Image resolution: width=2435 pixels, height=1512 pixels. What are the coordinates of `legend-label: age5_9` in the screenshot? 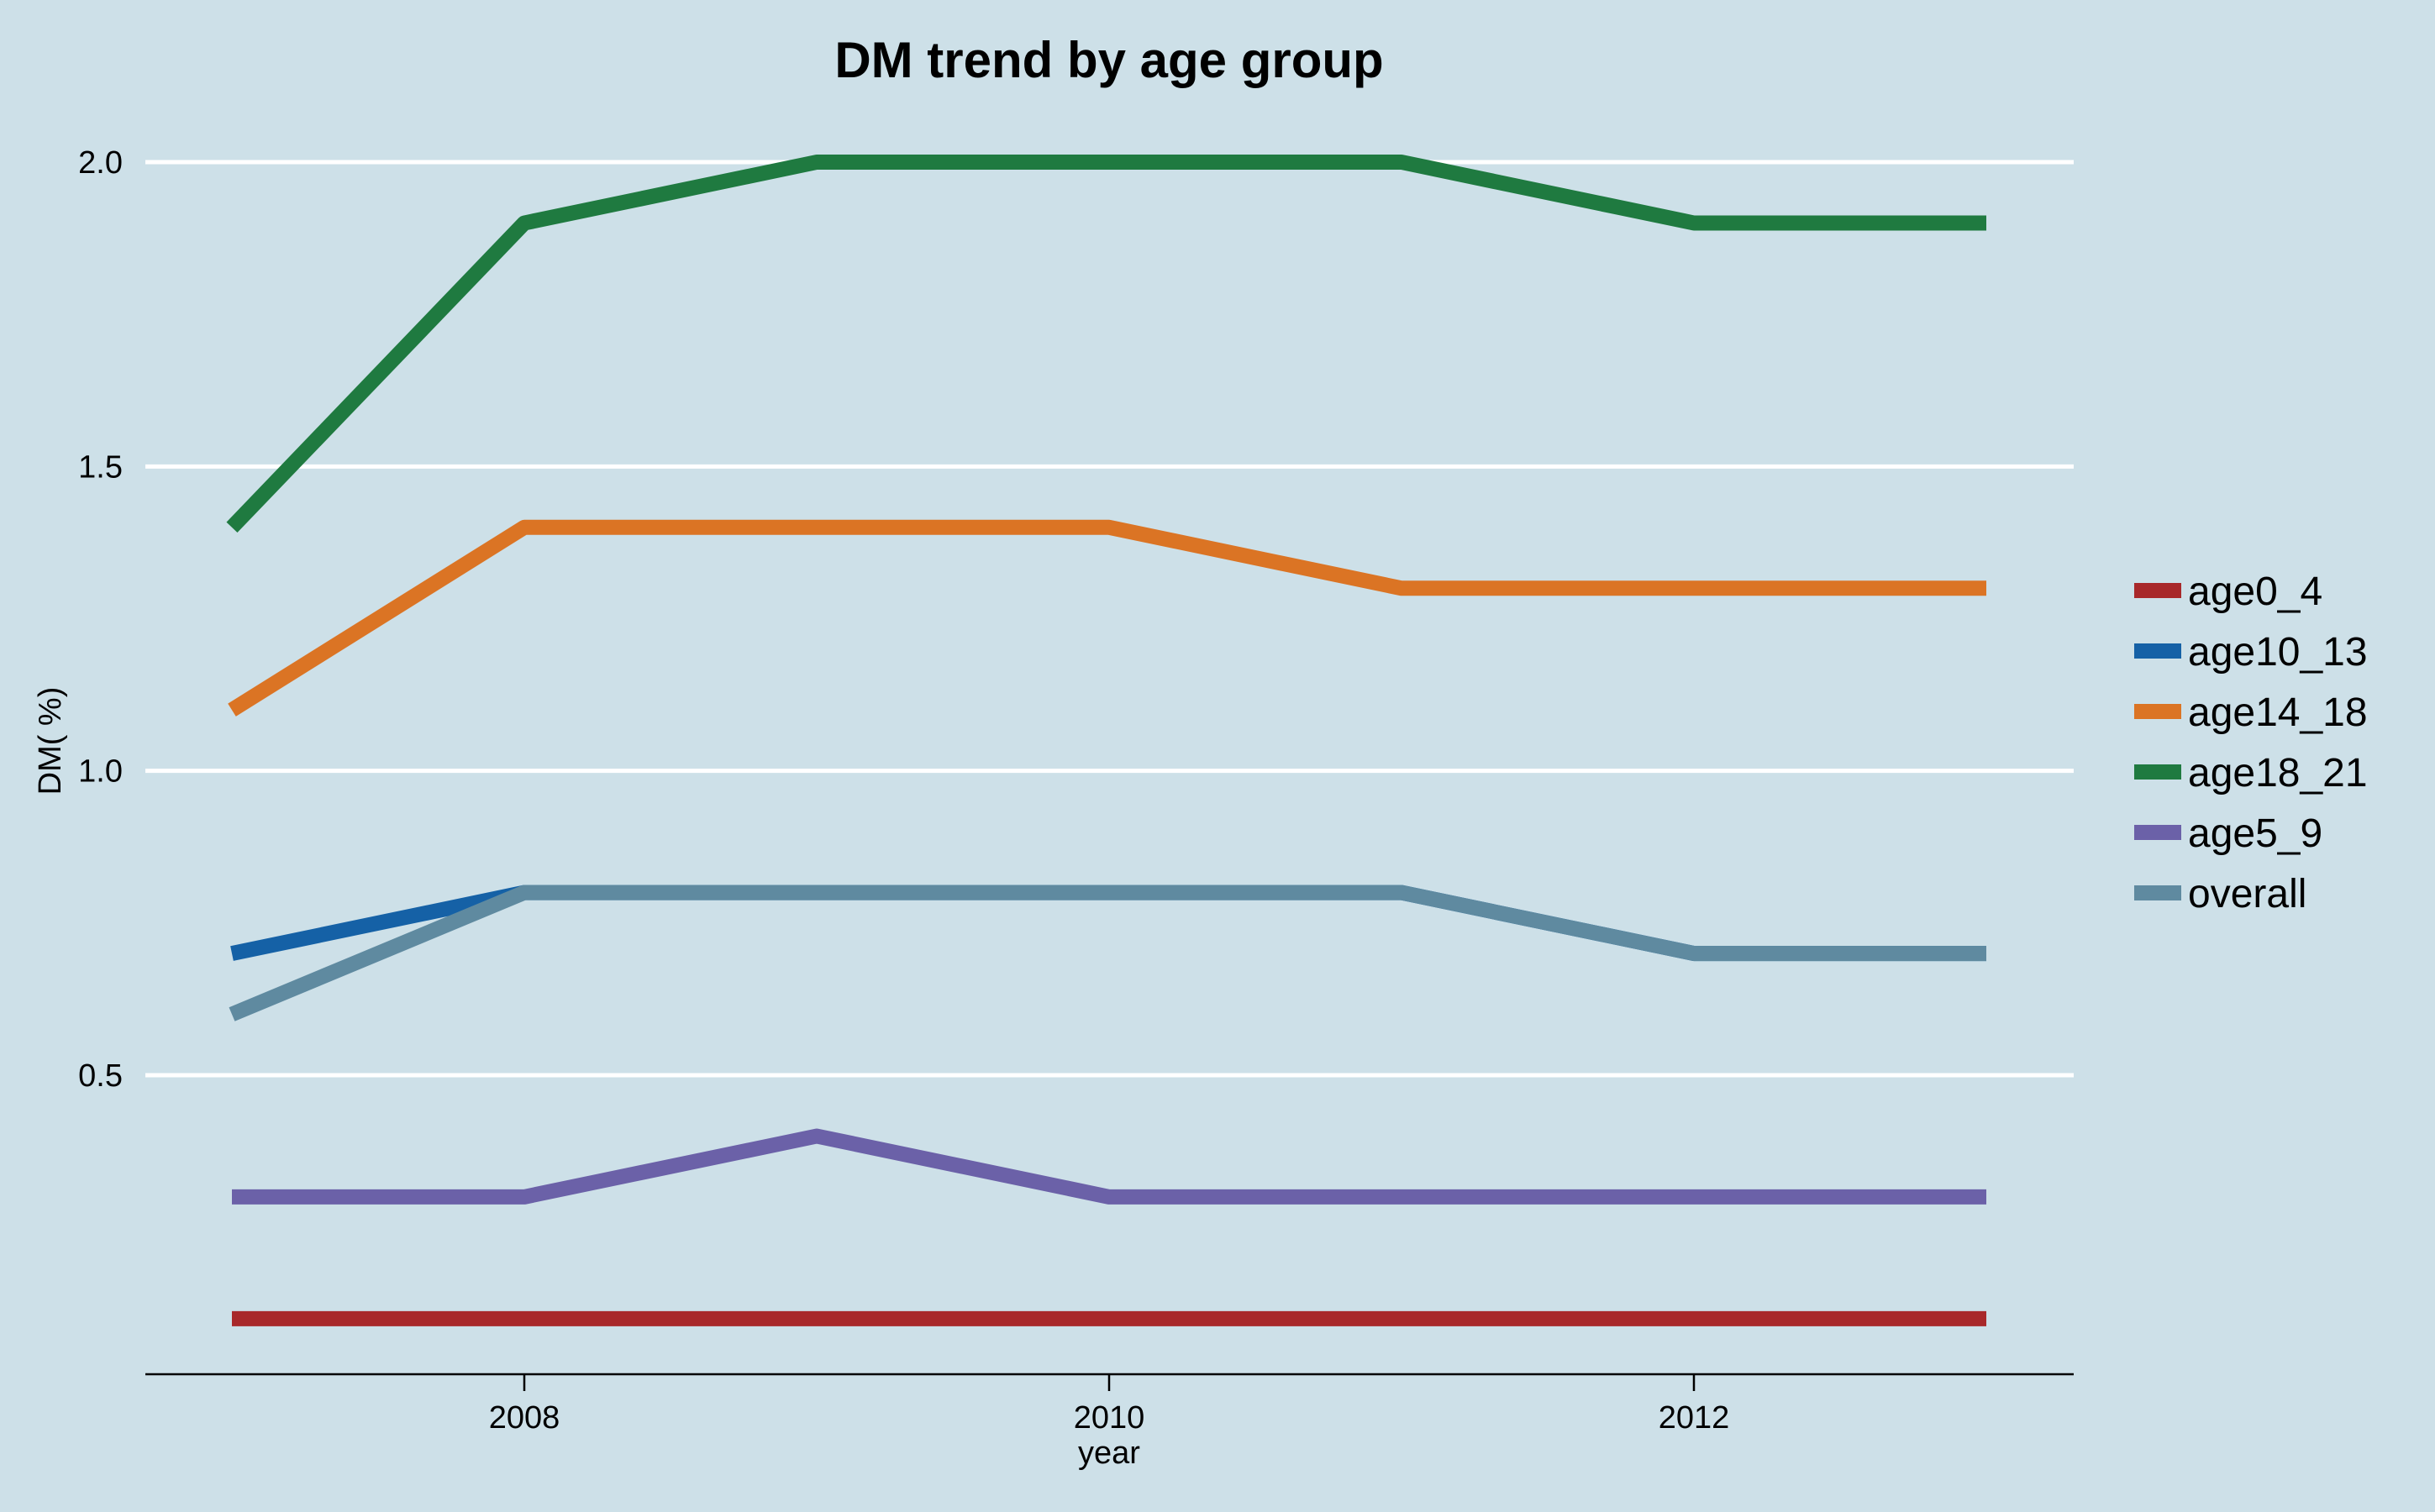 It's located at (2255, 833).